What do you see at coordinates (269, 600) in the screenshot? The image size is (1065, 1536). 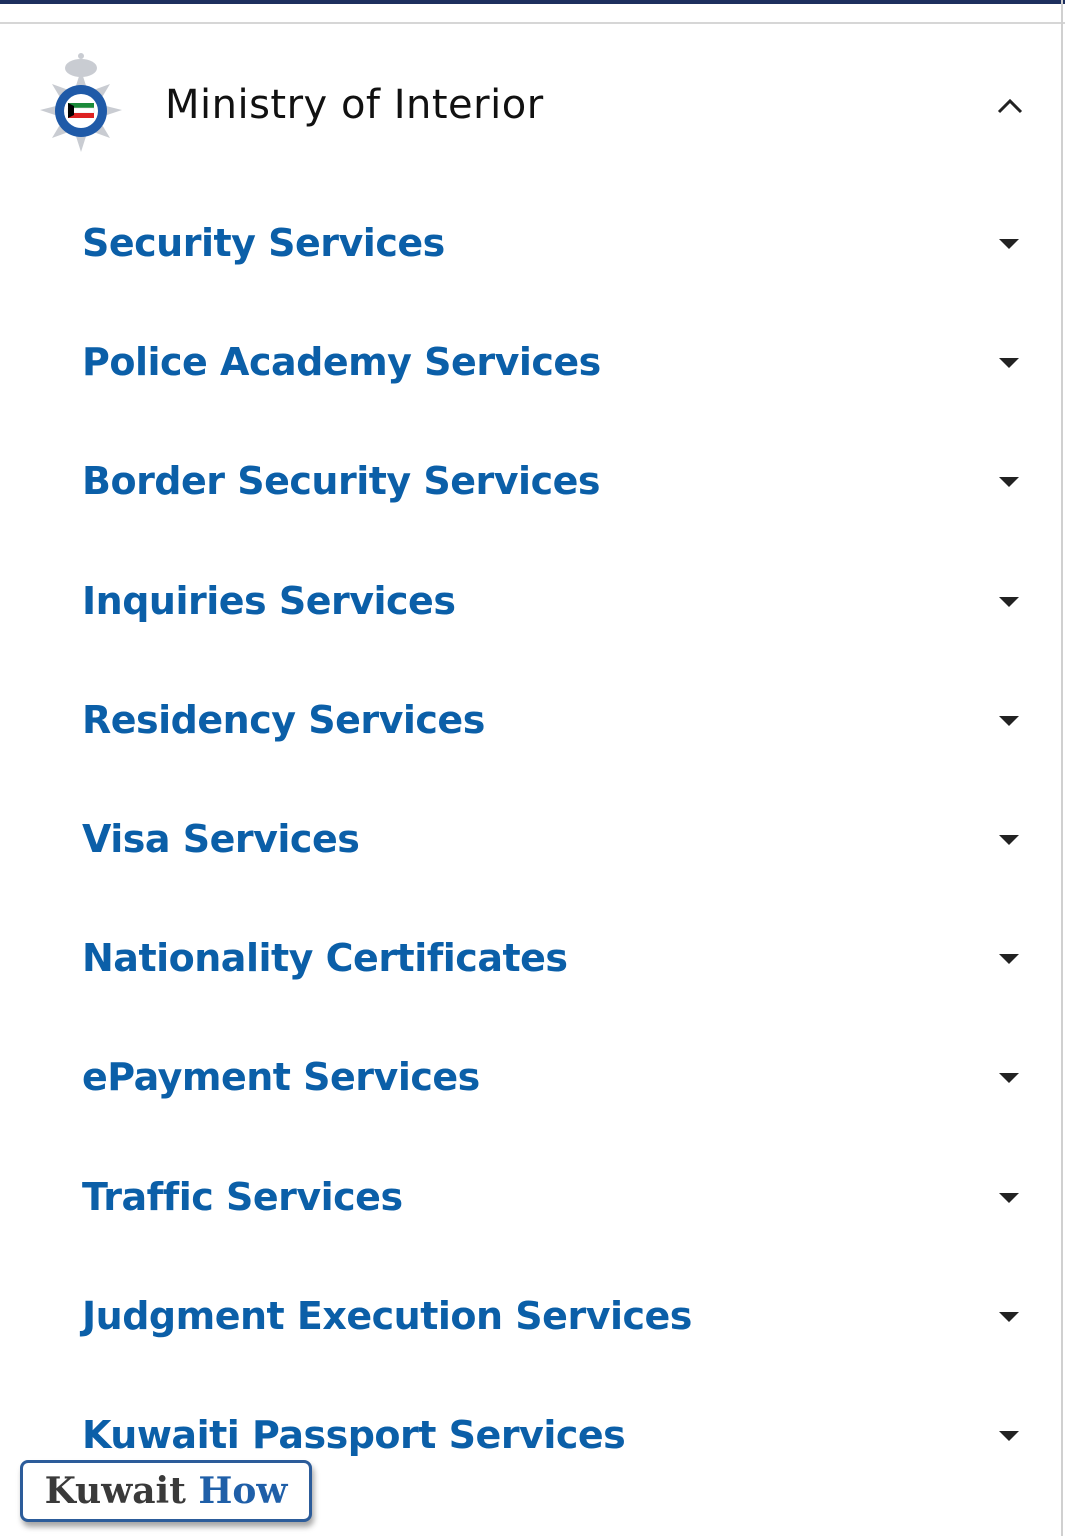 I see `menu-item-label: Inquiries Services` at bounding box center [269, 600].